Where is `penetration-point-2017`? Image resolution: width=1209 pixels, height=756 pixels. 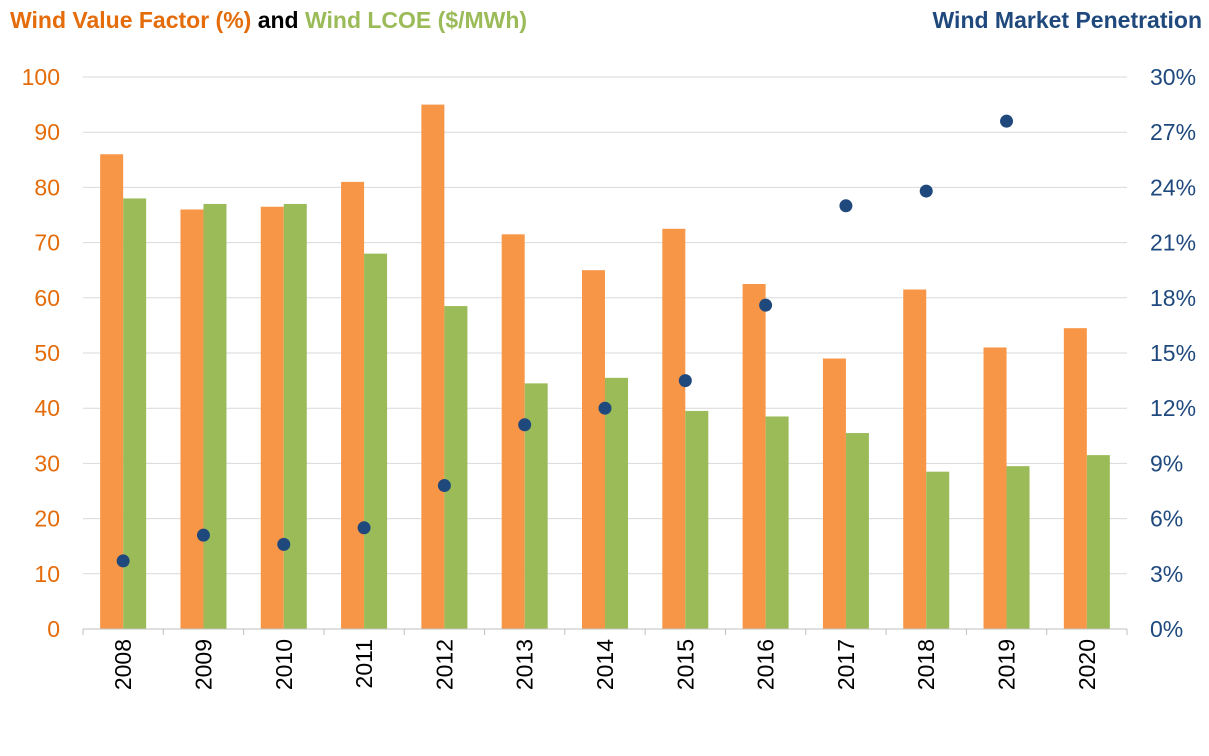 penetration-point-2017 is located at coordinates (846, 206).